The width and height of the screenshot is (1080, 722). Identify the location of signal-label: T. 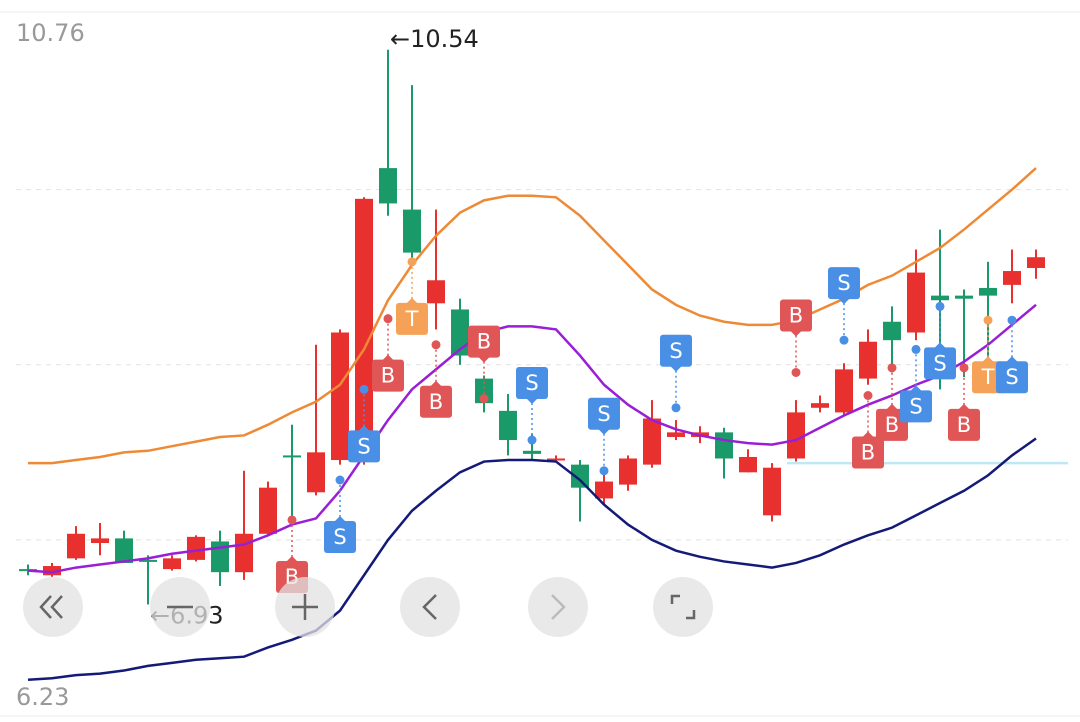
(412, 319).